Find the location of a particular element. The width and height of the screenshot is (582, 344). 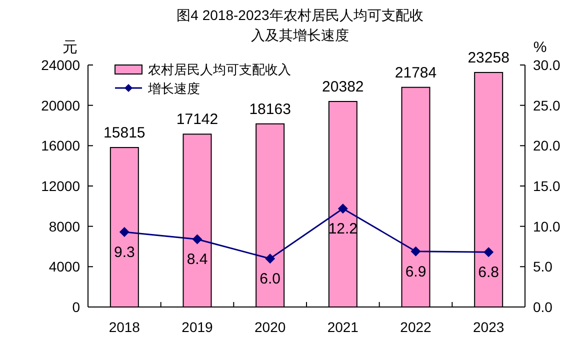

y2-axis-title: % is located at coordinates (540, 47).